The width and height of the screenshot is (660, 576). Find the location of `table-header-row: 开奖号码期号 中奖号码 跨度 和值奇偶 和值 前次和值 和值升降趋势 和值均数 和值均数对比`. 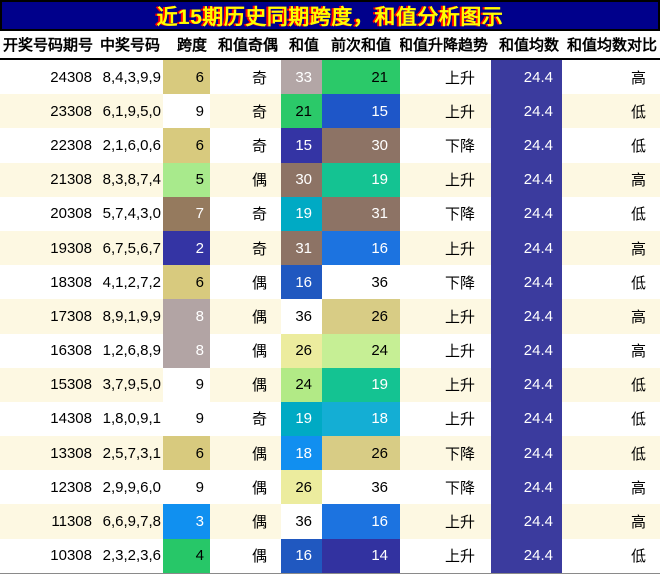

table-header-row: 开奖号码期号 中奖号码 跨度 和值奇偶 和值 前次和值 和值升降趋势 和值均数 和值均数对比 is located at coordinates (330, 45).